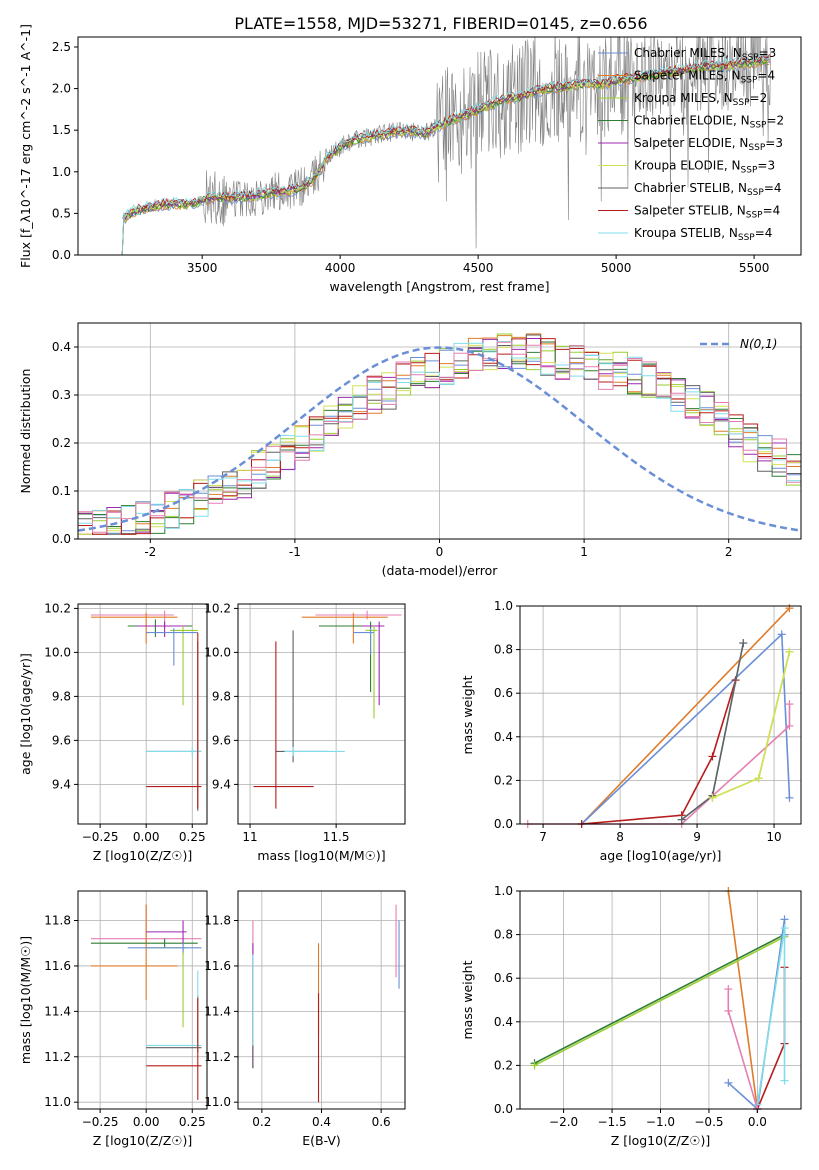 This screenshot has height=1170, width=819. What do you see at coordinates (25, 714) in the screenshot?
I see `y-axis-label: age [log10(age/yr)]` at bounding box center [25, 714].